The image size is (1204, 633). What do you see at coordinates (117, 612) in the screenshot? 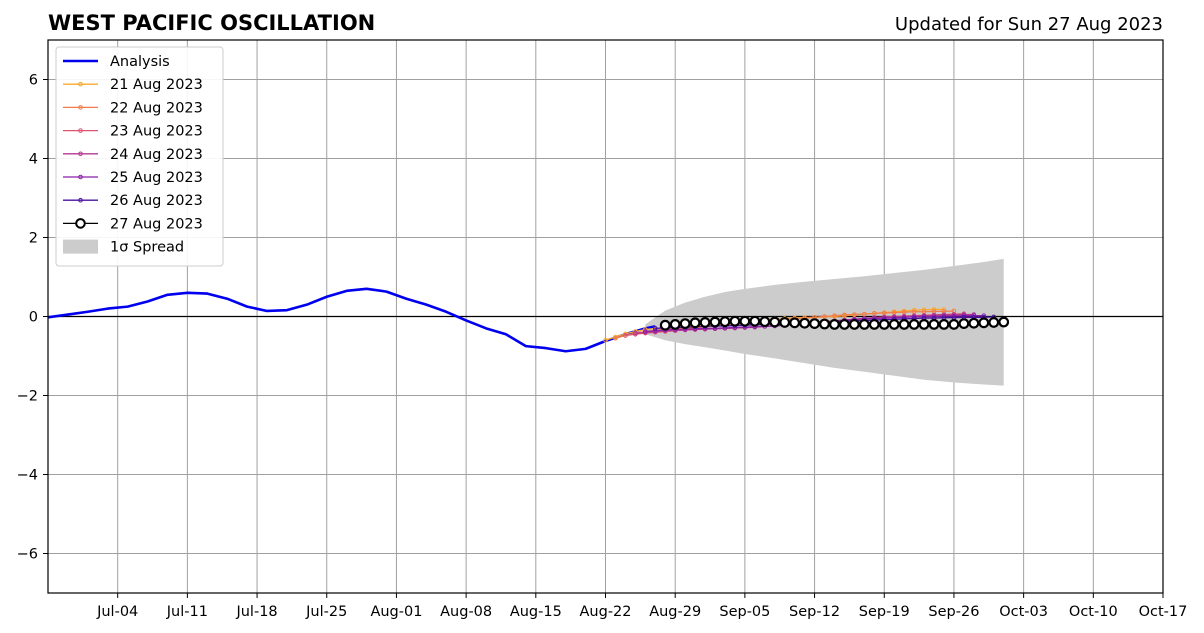
I see `x-tick-label: Jul-04` at bounding box center [117, 612].